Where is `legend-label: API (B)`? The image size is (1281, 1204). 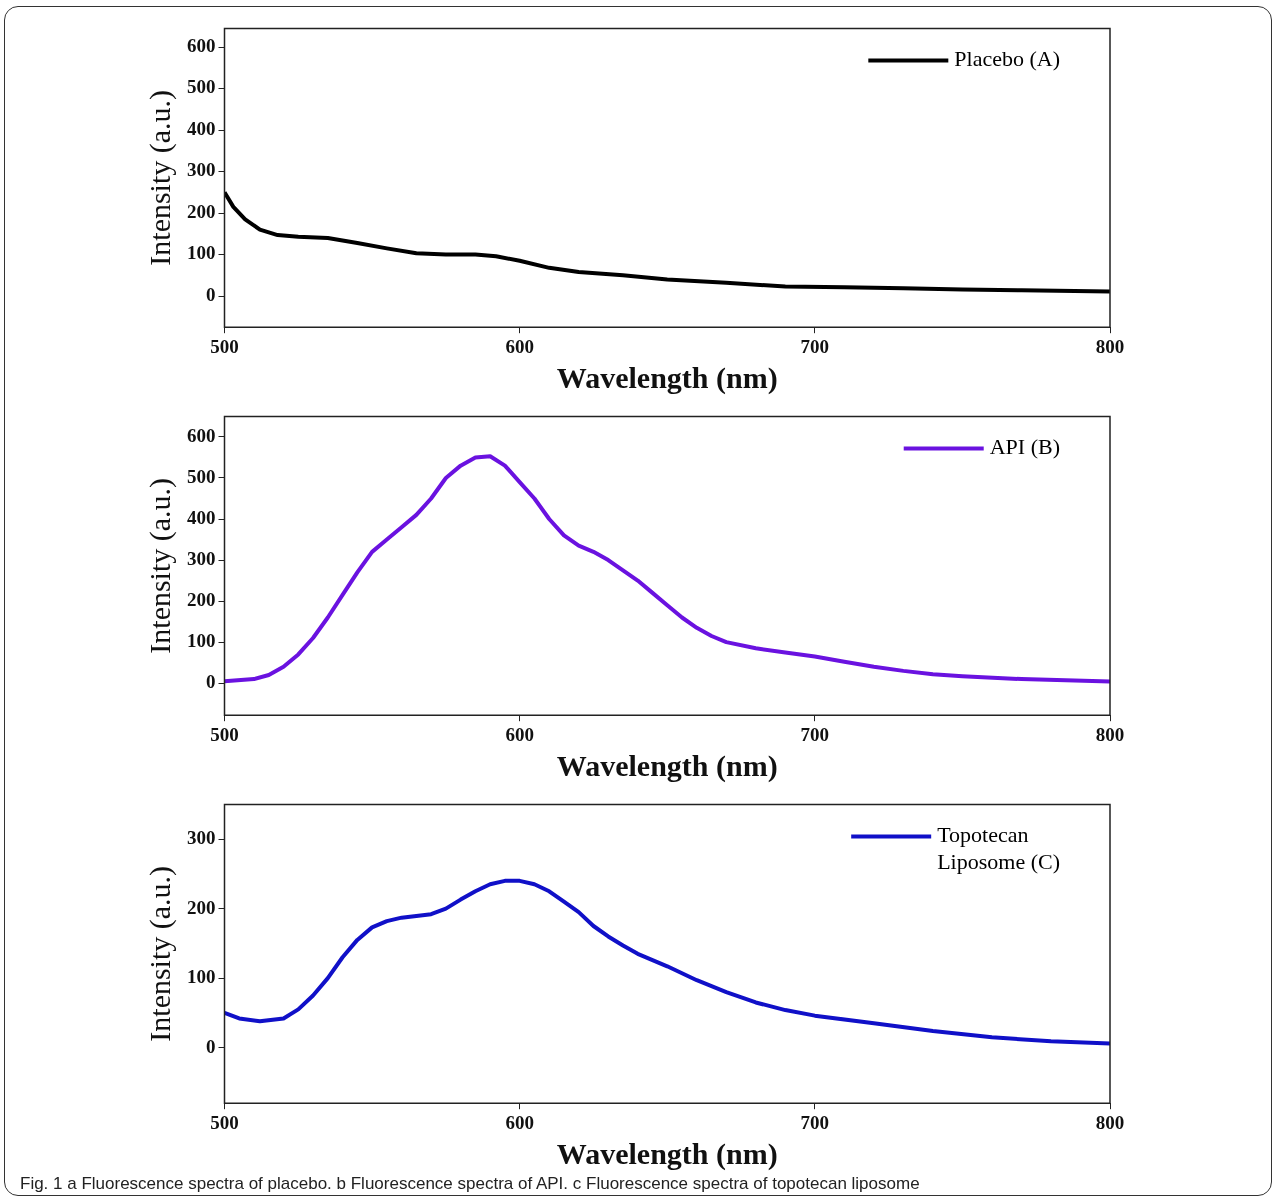 legend-label: API (B) is located at coordinates (1025, 447).